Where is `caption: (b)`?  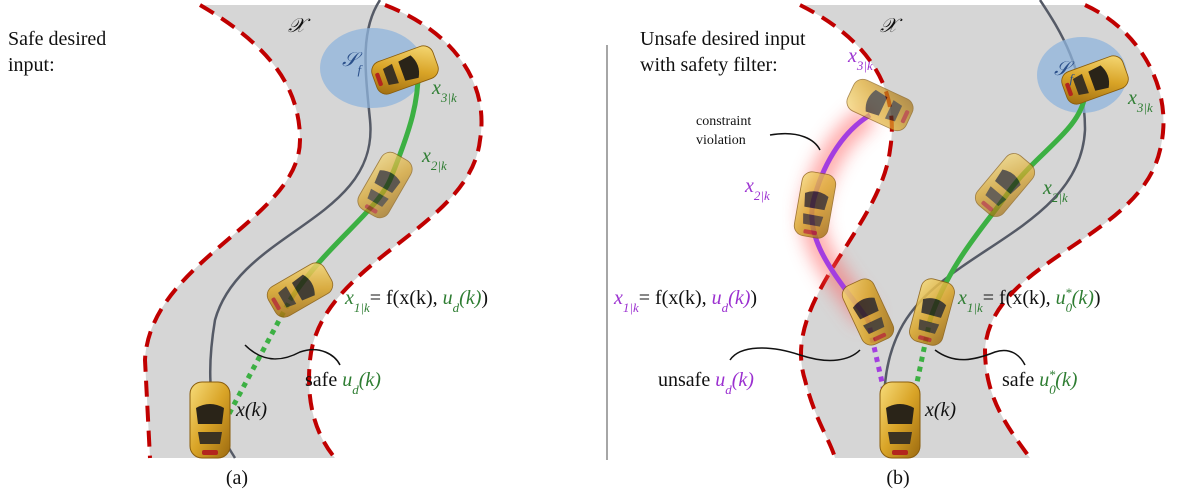 caption: (b) is located at coordinates (897, 478).